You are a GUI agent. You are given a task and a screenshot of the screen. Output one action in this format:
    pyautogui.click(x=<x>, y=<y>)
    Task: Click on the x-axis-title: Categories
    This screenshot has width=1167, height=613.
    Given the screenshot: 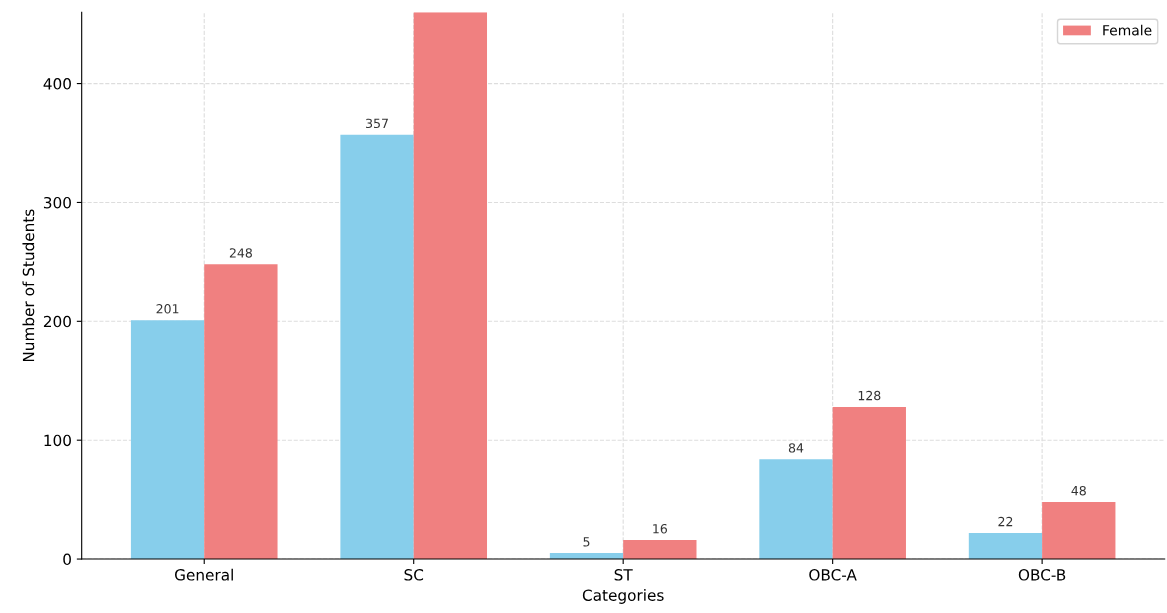 What is the action you would take?
    pyautogui.click(x=623, y=596)
    